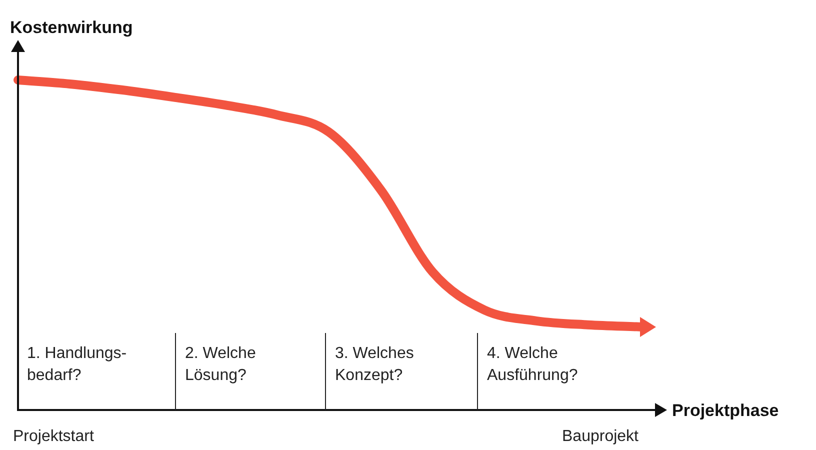 The height and width of the screenshot is (450, 816). I want to click on text: Bauprojekt, so click(600, 437).